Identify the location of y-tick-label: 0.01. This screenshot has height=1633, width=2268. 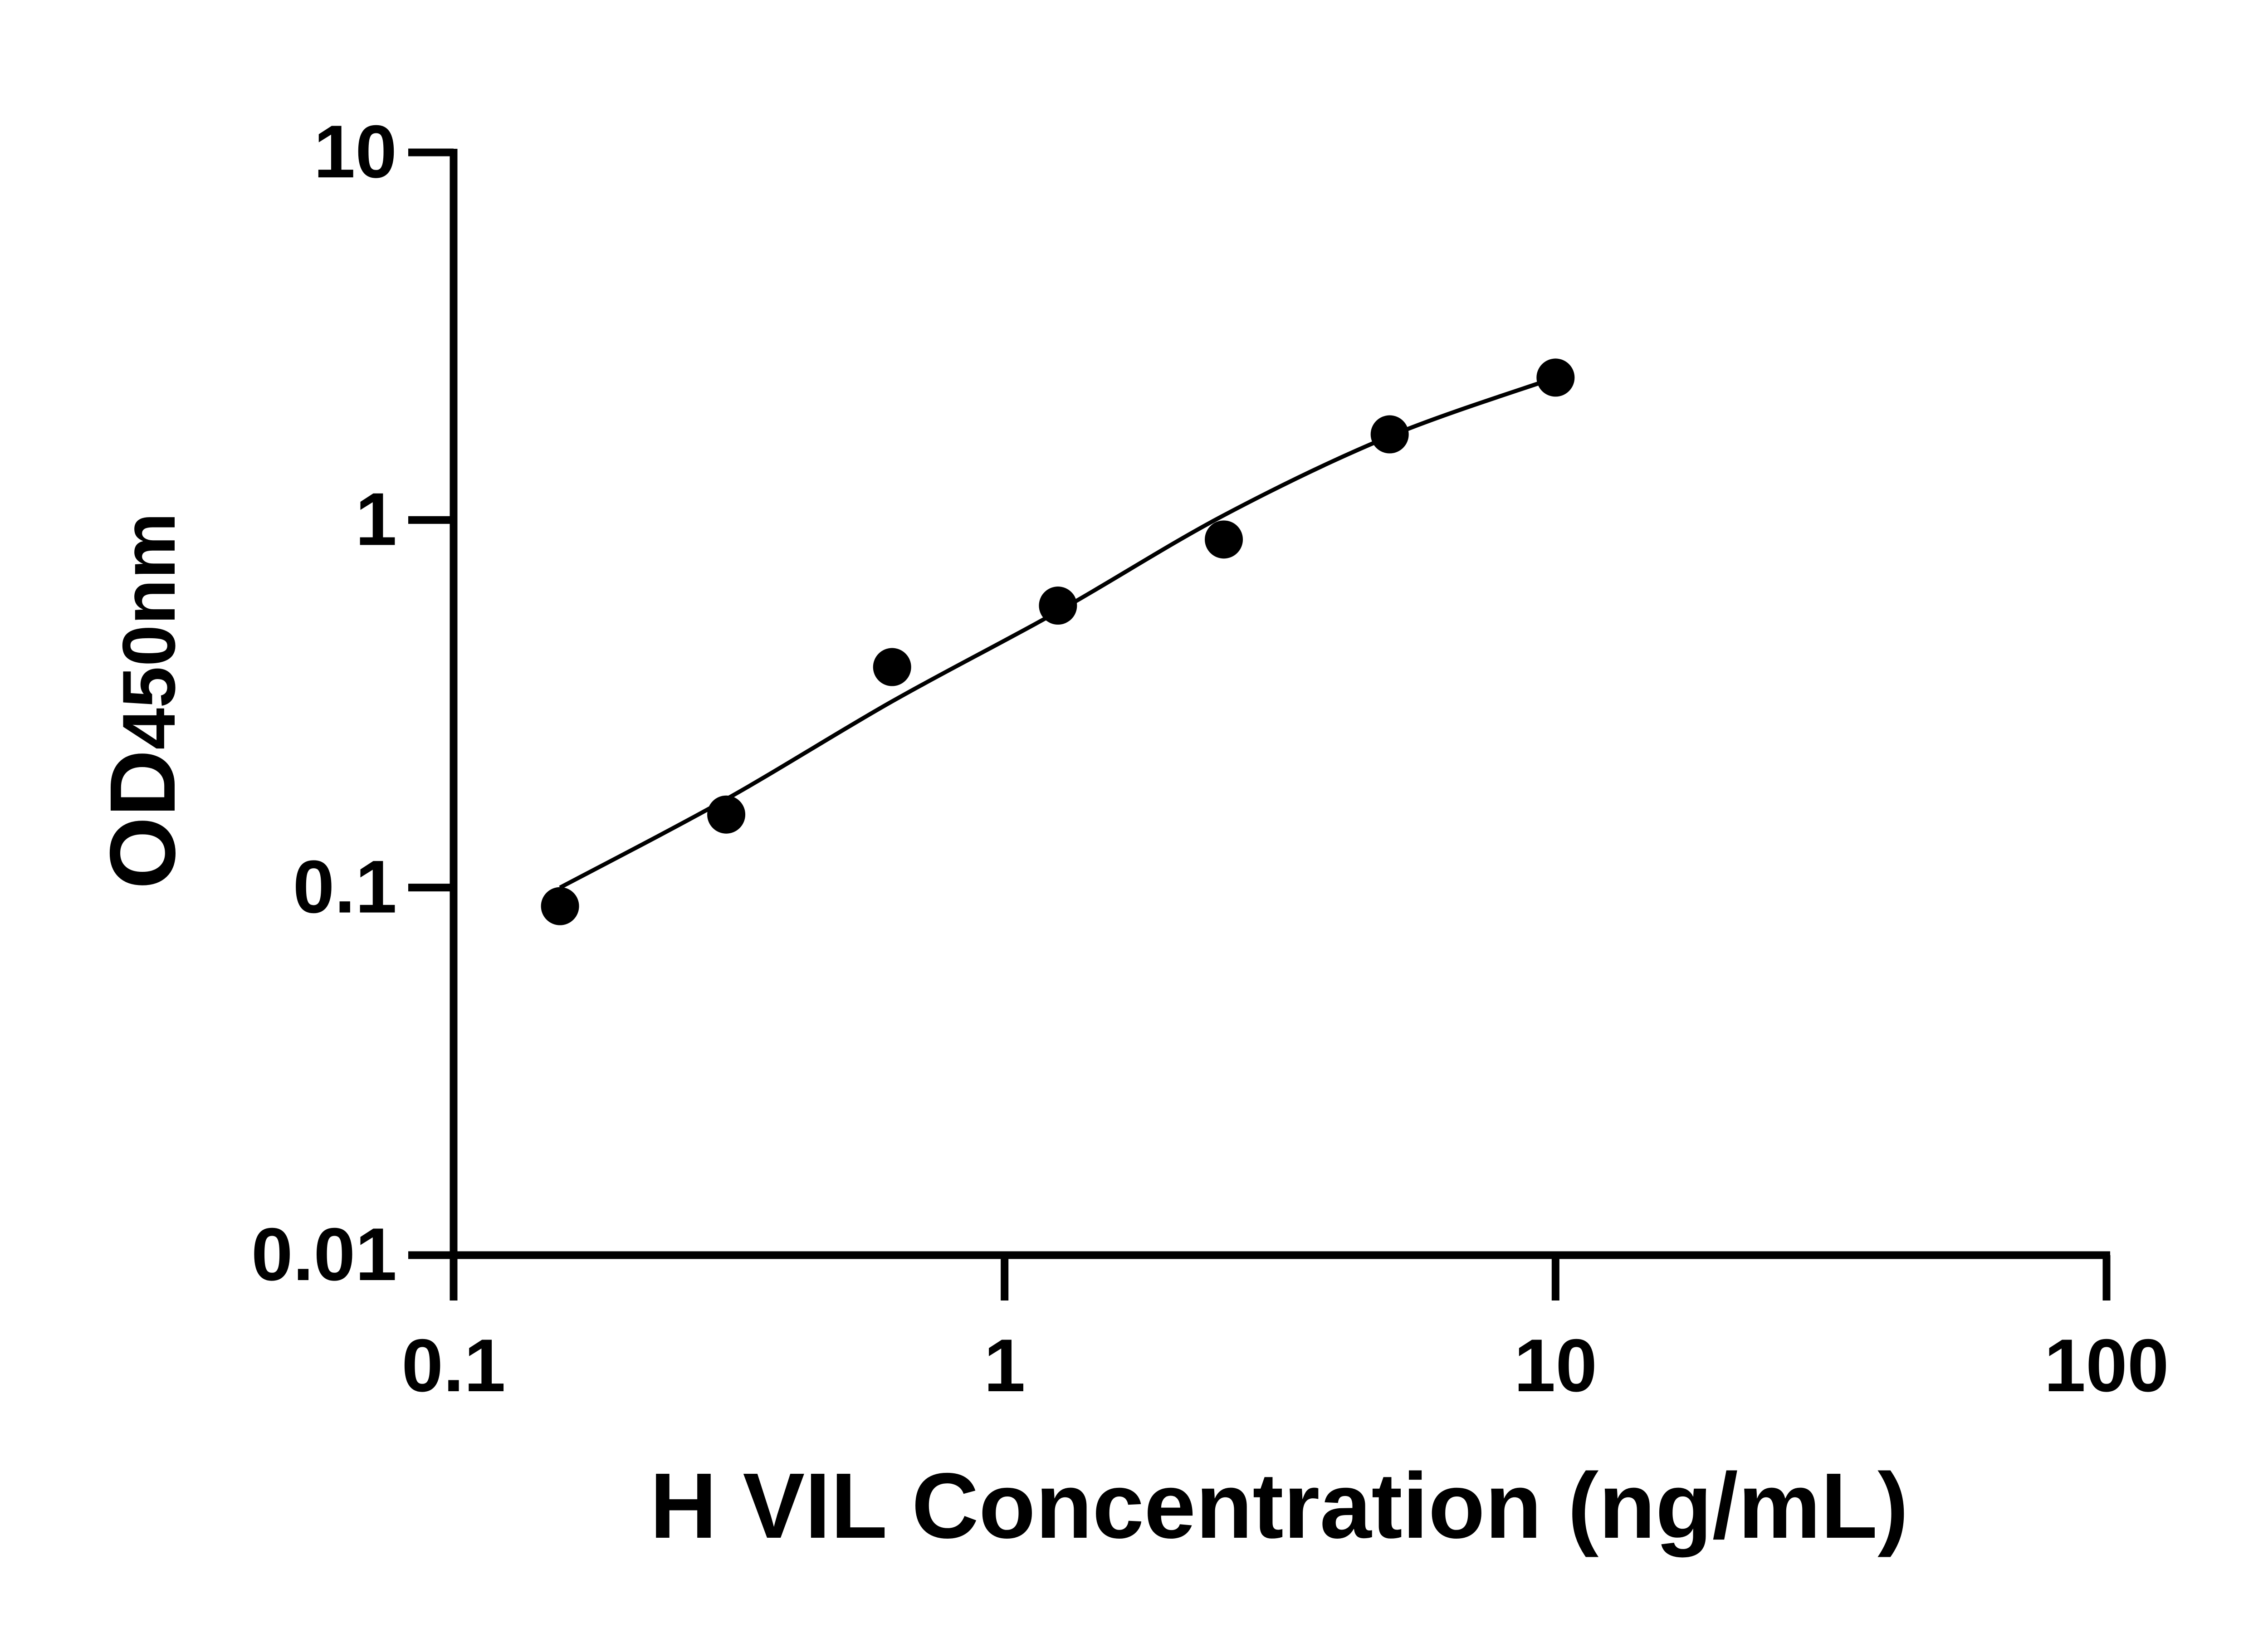
(324, 1254).